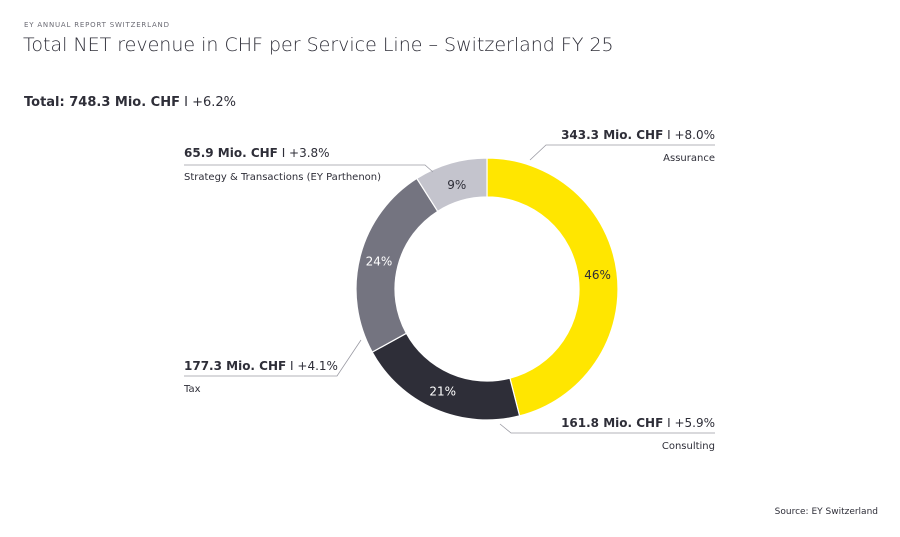 The width and height of the screenshot is (900, 537). What do you see at coordinates (379, 261) in the screenshot?
I see `slice-percent-label: 24%` at bounding box center [379, 261].